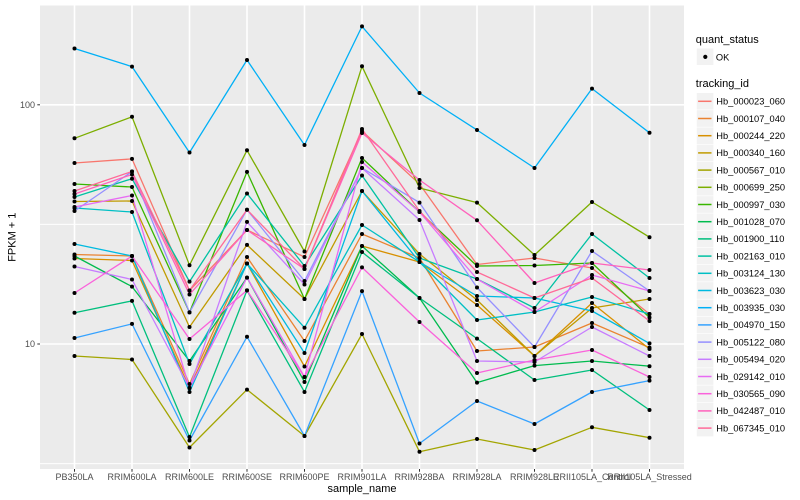 This screenshot has height=500, width=800. Describe the element at coordinates (750, 239) in the screenshot. I see `svg-text: Hb_001900_110` at that location.